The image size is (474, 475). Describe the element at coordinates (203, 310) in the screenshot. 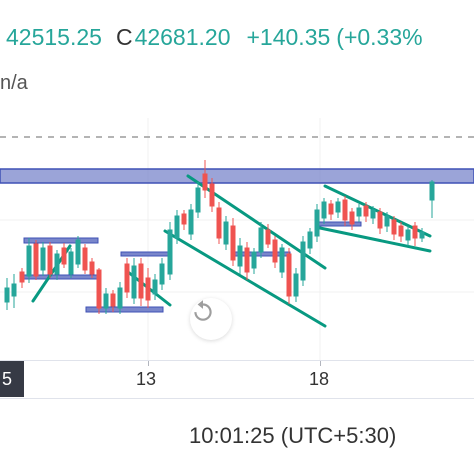

I see `replay-icon` at that location.